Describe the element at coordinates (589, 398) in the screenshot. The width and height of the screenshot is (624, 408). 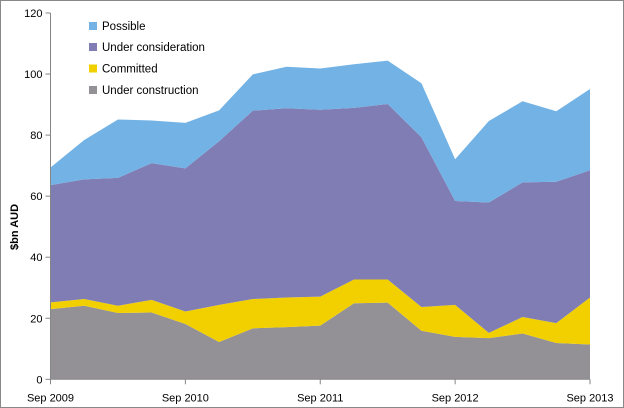
I see `x-tick-label: Sep 2013` at that location.